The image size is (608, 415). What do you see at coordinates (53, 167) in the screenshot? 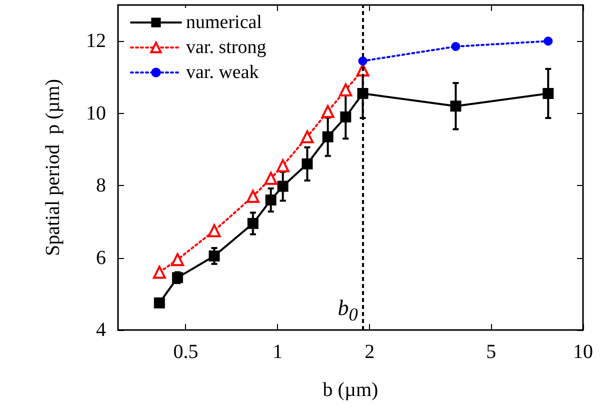
I see `y-axis-title: Spatial period p (µm)` at bounding box center [53, 167].